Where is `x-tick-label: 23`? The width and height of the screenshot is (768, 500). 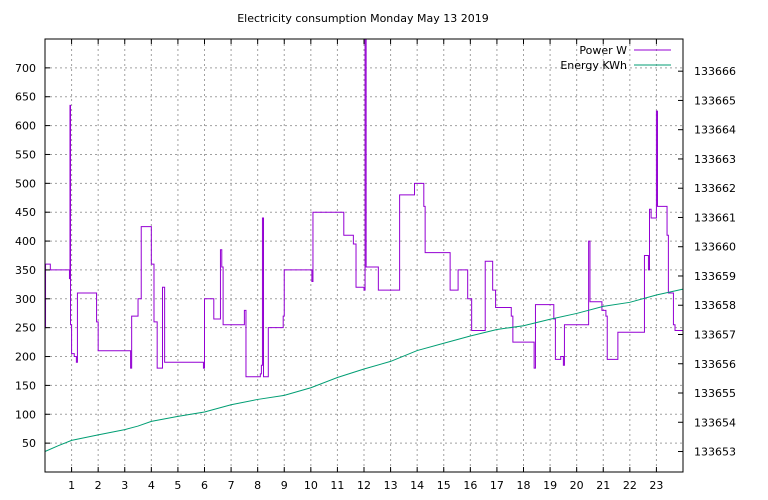 x-tick-label: 23 is located at coordinates (656, 485).